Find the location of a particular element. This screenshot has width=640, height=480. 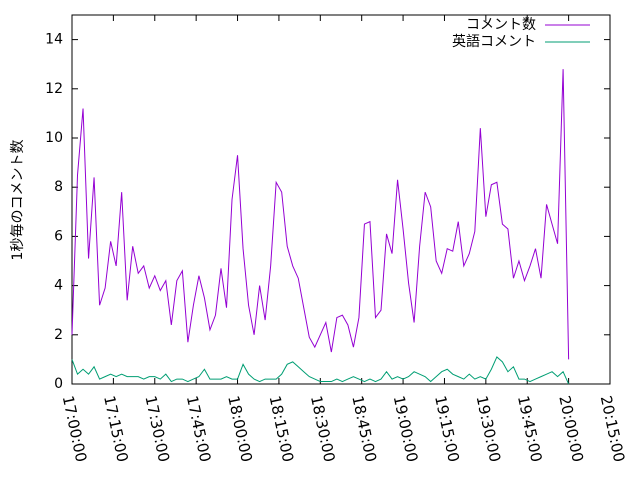

y-tick-label: 8 is located at coordinates (58, 187).